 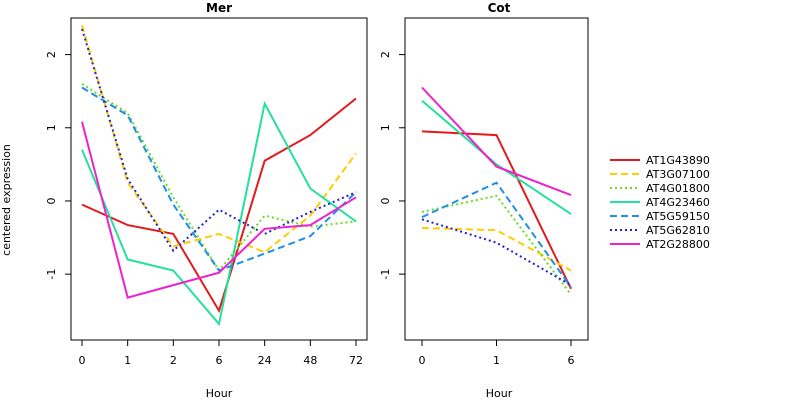 What do you see at coordinates (499, 8) in the screenshot?
I see `panel-title-cot: Cot` at bounding box center [499, 8].